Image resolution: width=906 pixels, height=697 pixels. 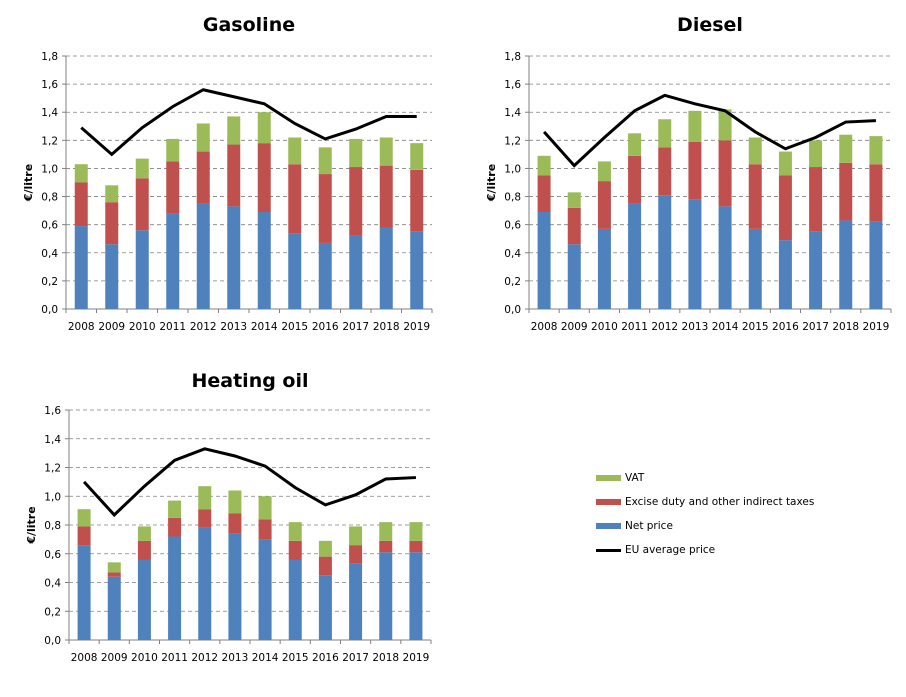 I want to click on diesel-ytick-label: 1,6, so click(x=512, y=85).